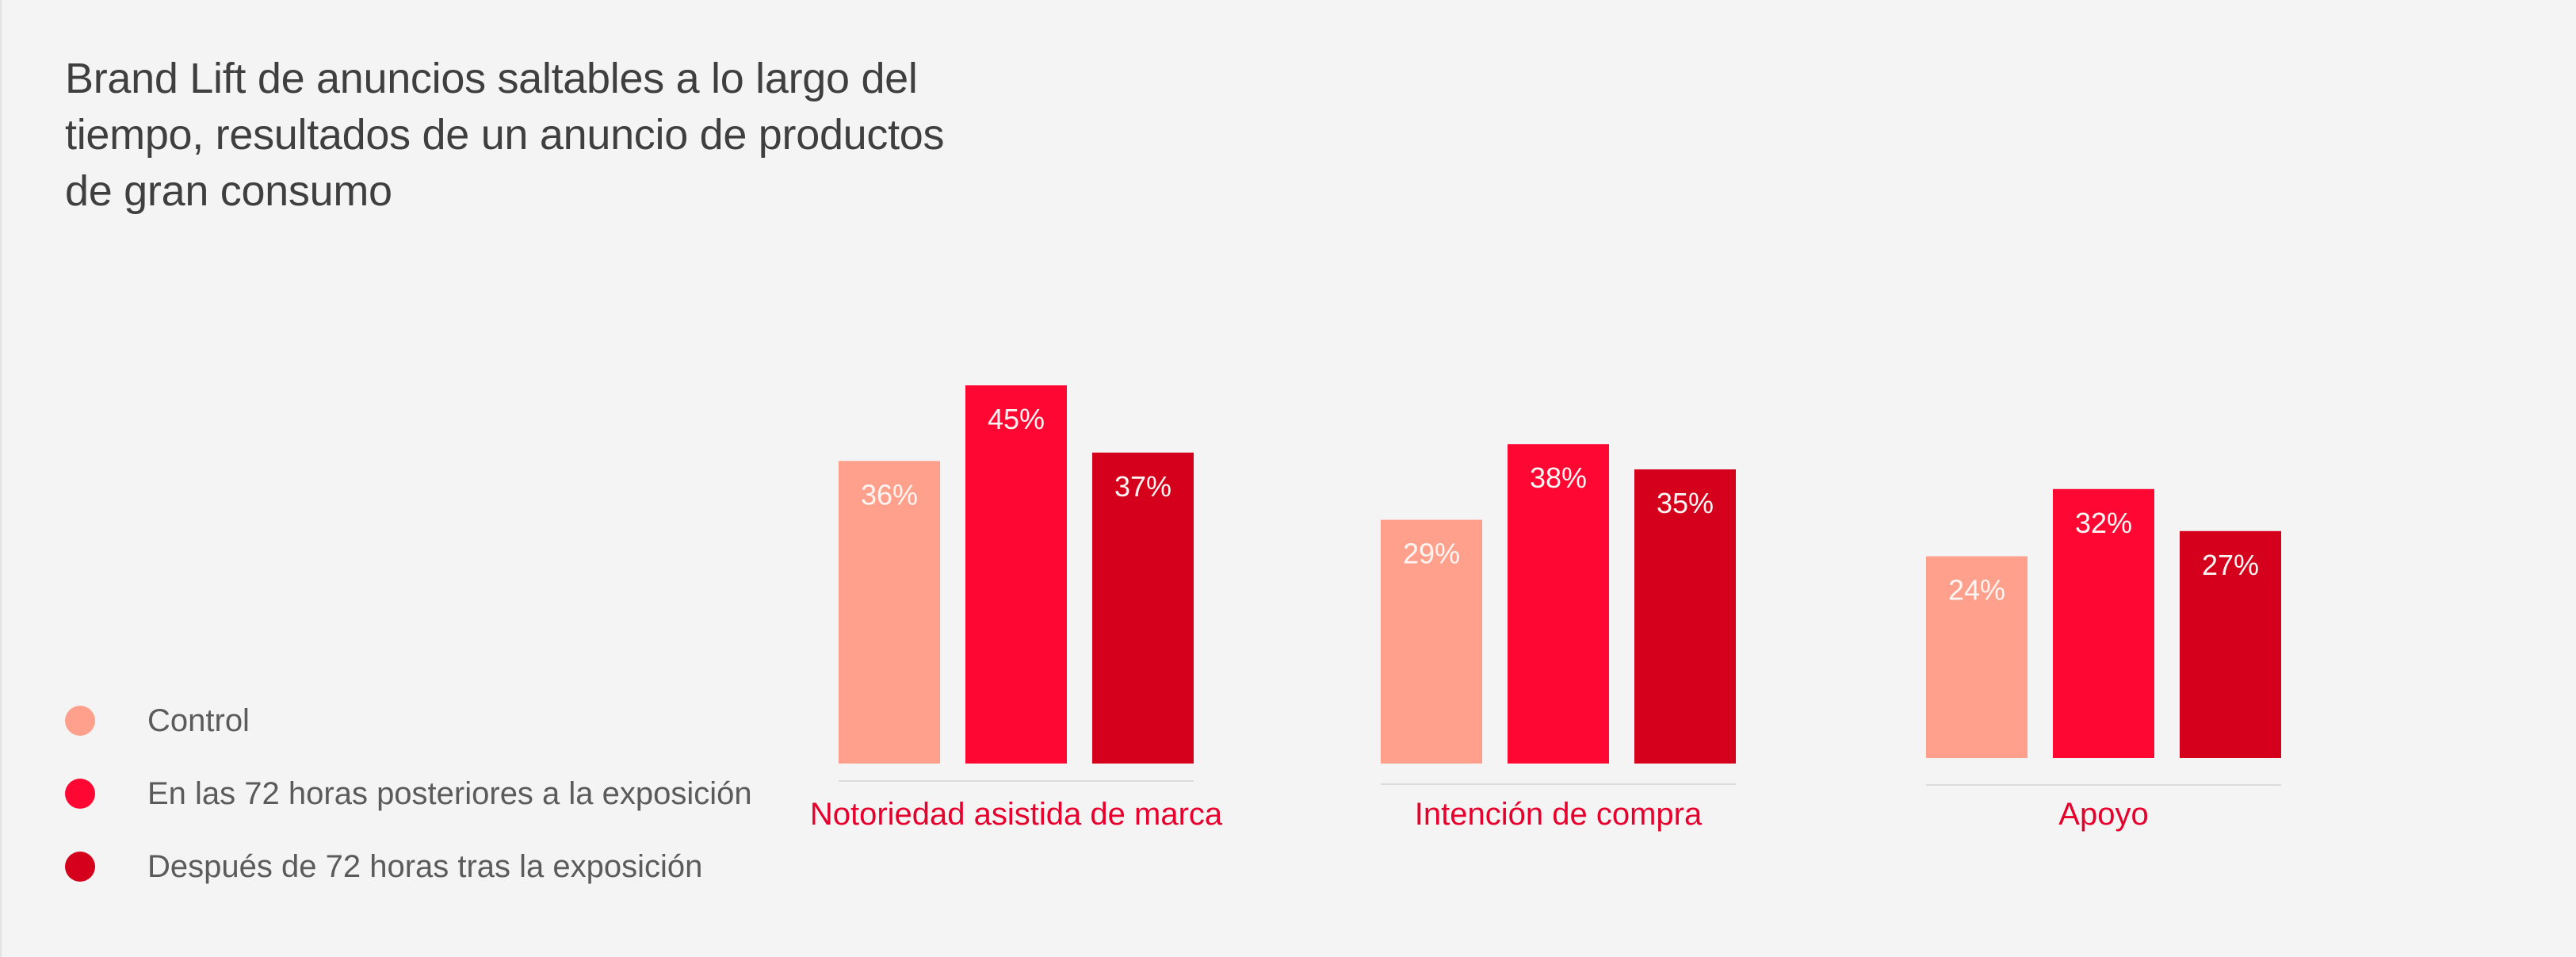 The height and width of the screenshot is (957, 2576). What do you see at coordinates (420, 721) in the screenshot?
I see `legend-item-control: Control` at bounding box center [420, 721].